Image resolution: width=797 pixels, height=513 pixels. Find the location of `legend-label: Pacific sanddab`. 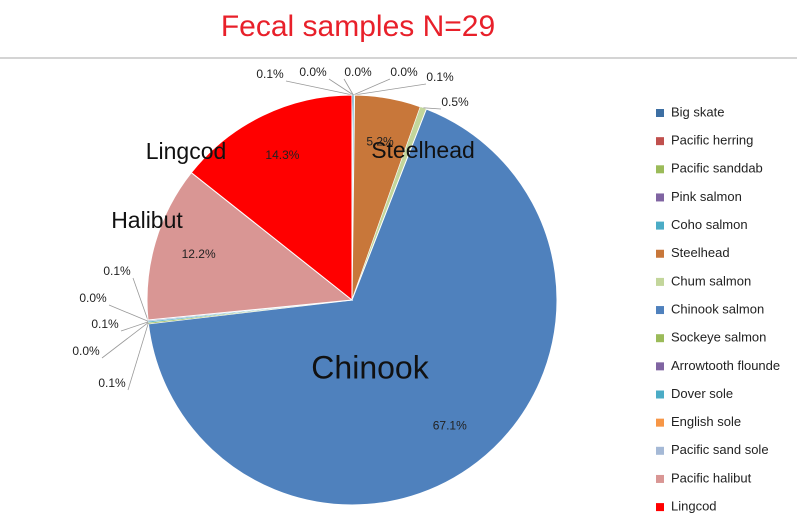

legend-label: Pacific sanddab is located at coordinates (717, 168).